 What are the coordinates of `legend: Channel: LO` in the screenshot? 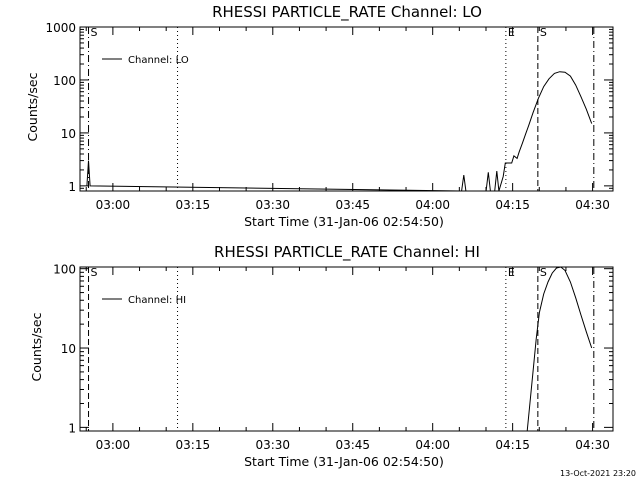 It's located at (145, 60).